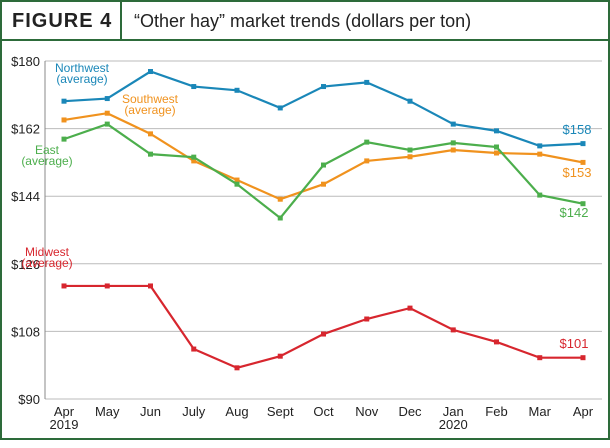  Describe the element at coordinates (25, 61) in the screenshot. I see `y-tick-label: $180` at that location.